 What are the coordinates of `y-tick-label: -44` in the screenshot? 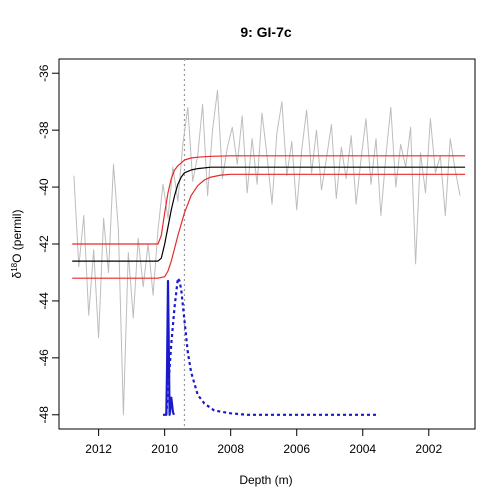 It's located at (44, 301).